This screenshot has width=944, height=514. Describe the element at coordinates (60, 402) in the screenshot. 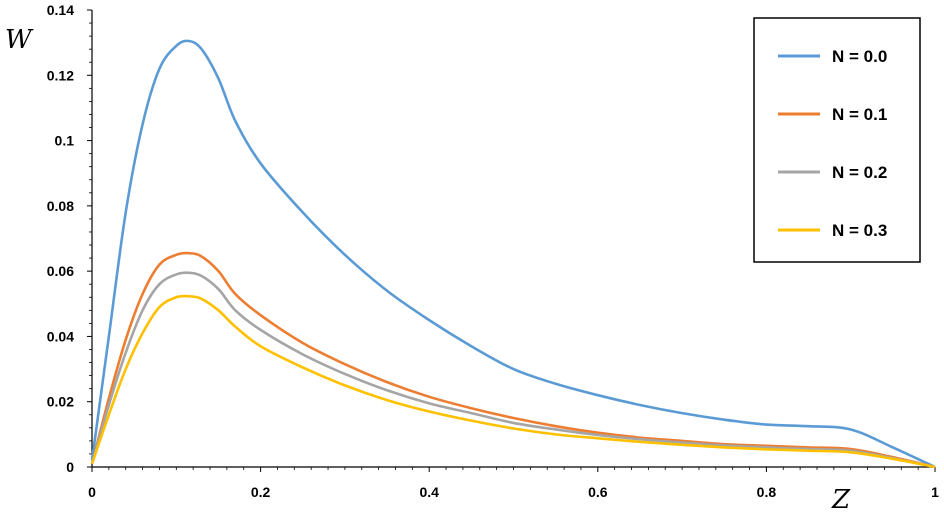

I see `y-tick-label: 0.02` at that location.